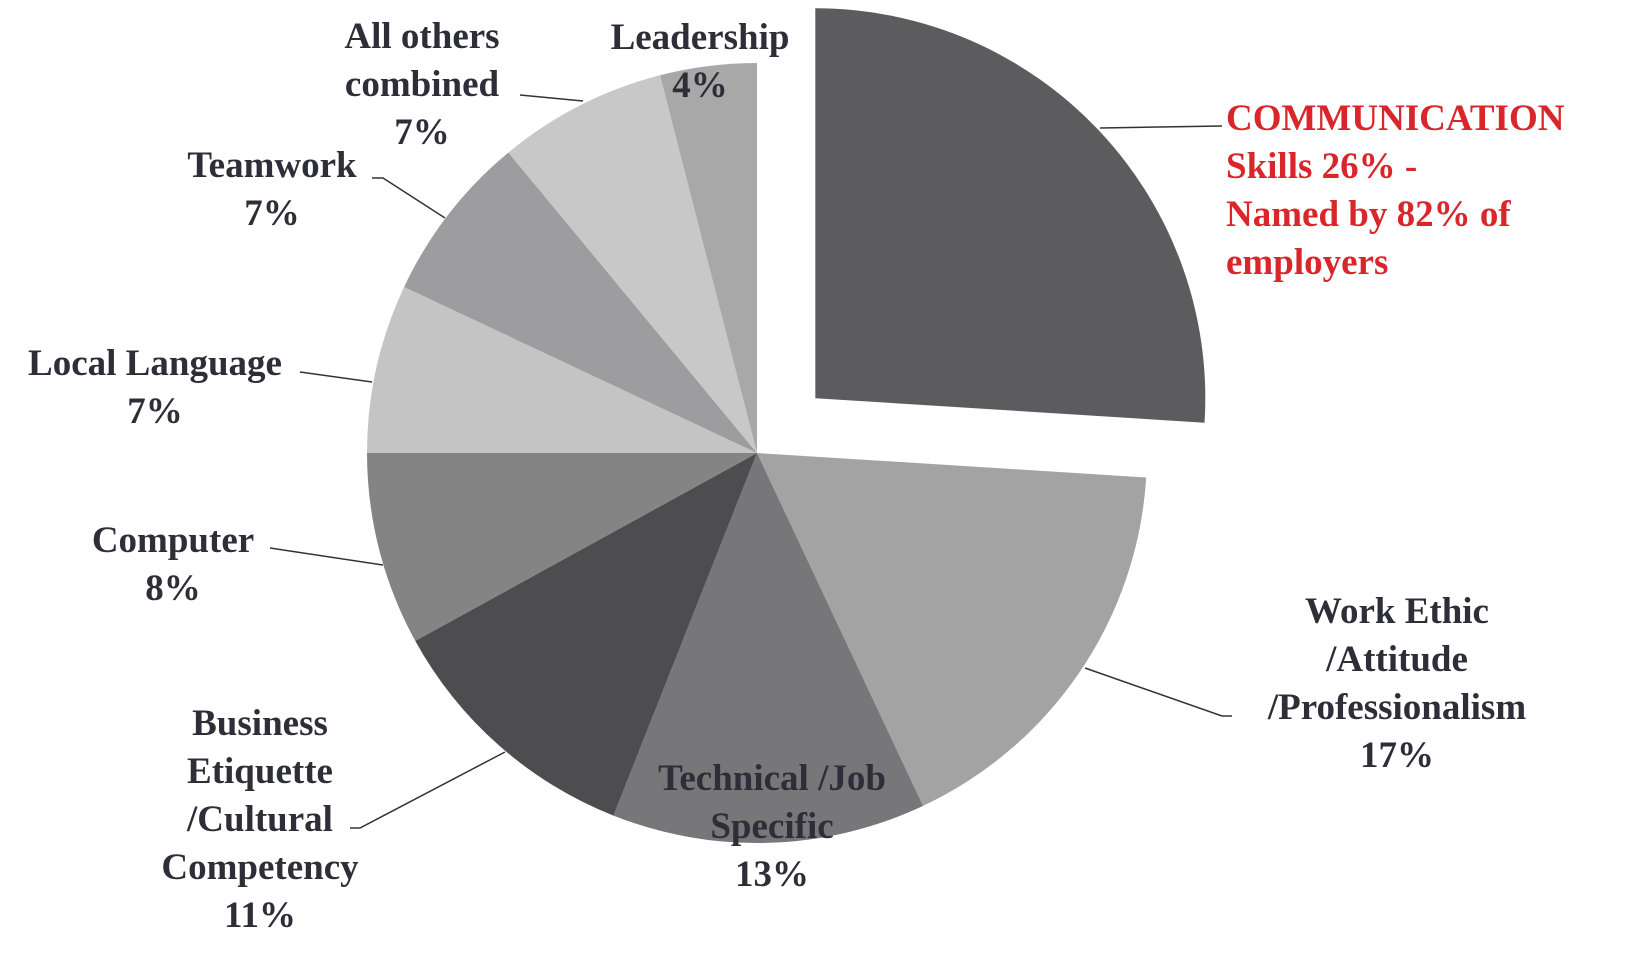  Describe the element at coordinates (272, 165) in the screenshot. I see `category-label: Teamwork` at that location.